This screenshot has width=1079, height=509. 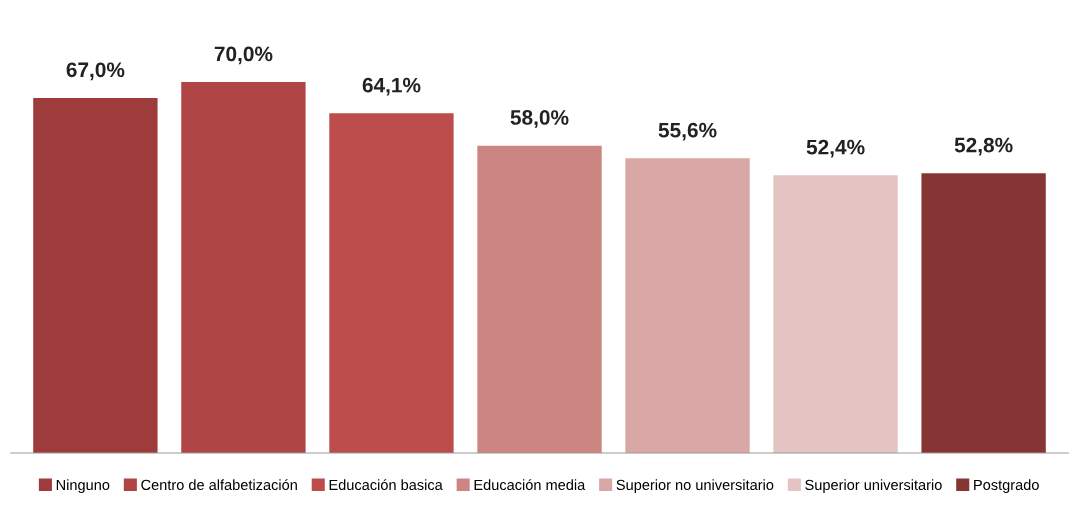 What do you see at coordinates (95, 71) in the screenshot?
I see `data-label: 67,0%` at bounding box center [95, 71].